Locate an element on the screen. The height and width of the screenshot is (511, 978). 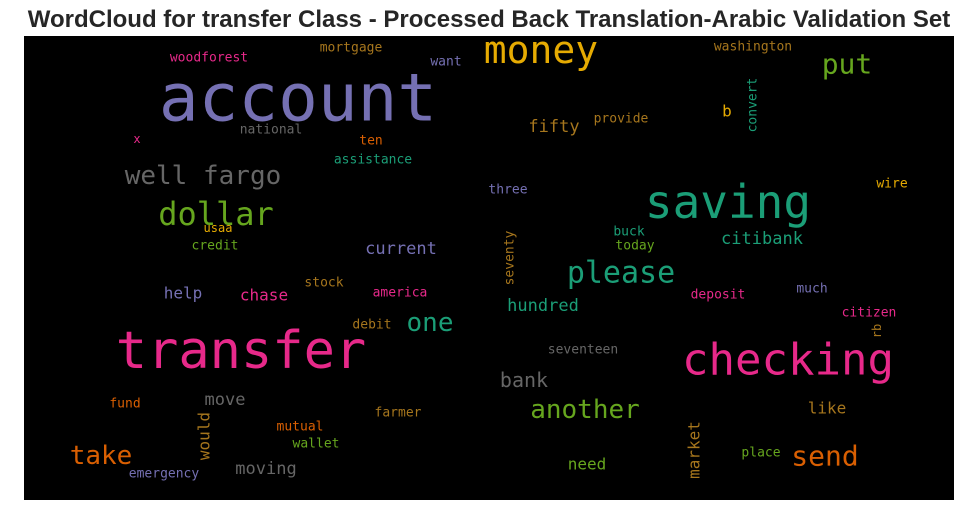
word-chase: chase is located at coordinates (264, 295).